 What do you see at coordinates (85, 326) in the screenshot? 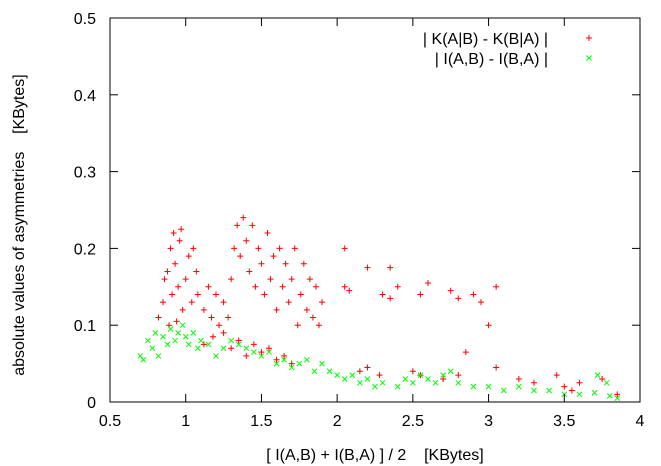
I see `y-tick-label: 0.1` at bounding box center [85, 326].